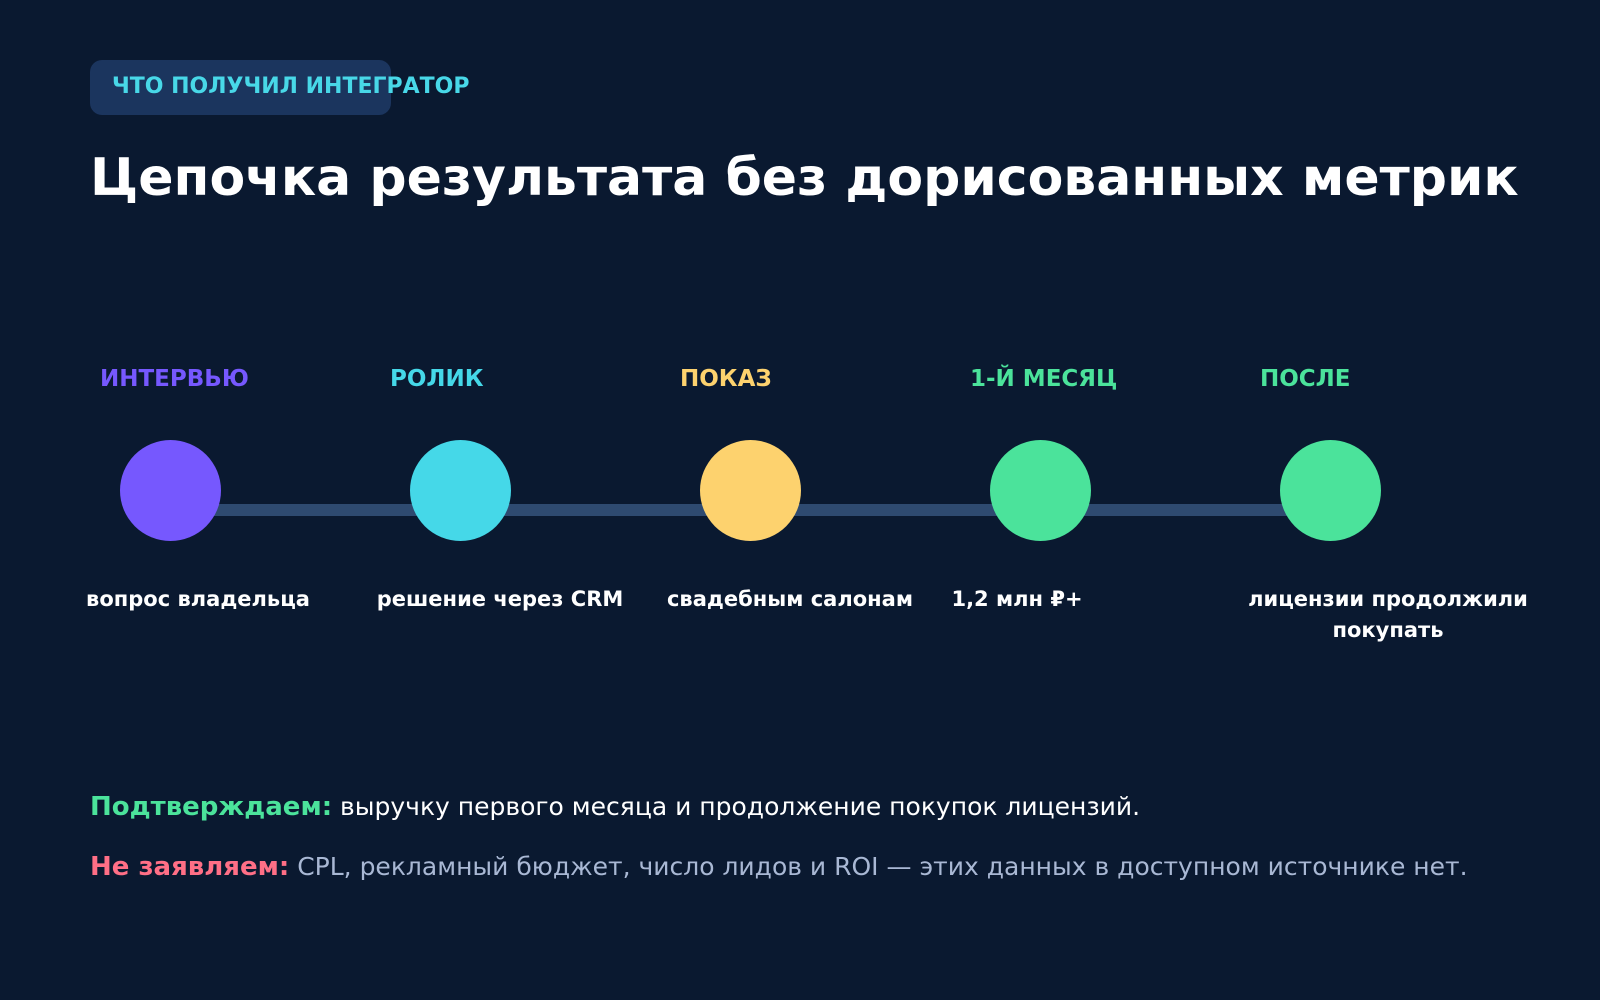 This screenshot has height=1000, width=1600. Describe the element at coordinates (790, 599) in the screenshot. I see `step-desc-show: свадебным салонам` at that location.